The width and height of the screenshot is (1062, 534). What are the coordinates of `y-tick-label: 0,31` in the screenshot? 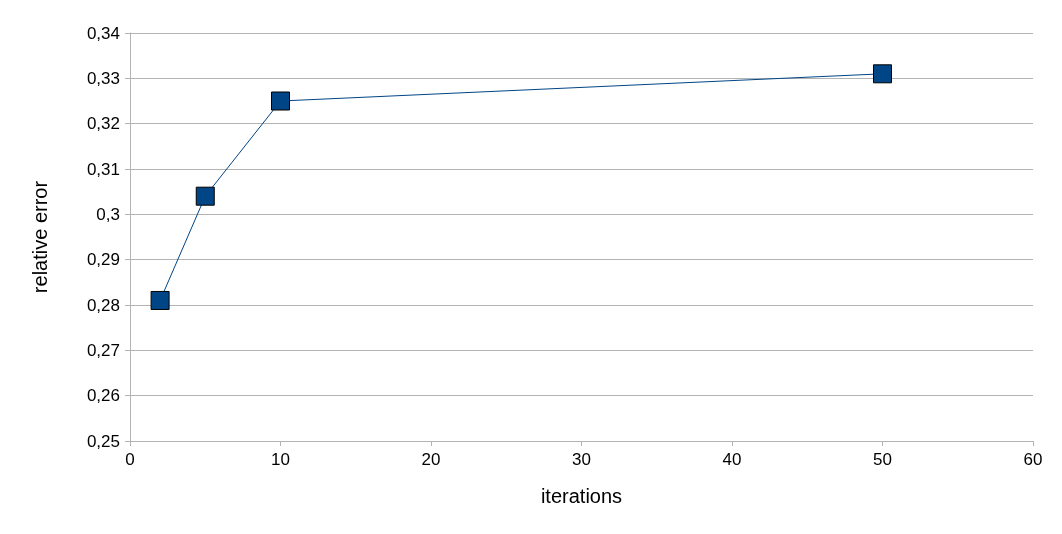 It's located at (103, 169).